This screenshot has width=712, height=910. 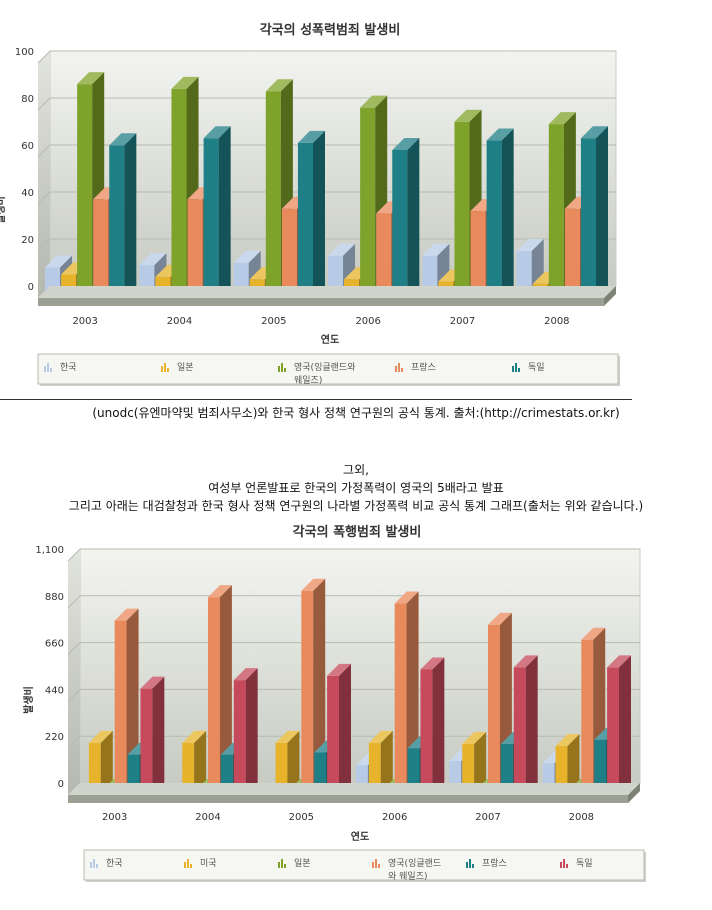 What do you see at coordinates (330, 30) in the screenshot?
I see `chart-title: 각국의 성폭력범죄 발생비` at bounding box center [330, 30].